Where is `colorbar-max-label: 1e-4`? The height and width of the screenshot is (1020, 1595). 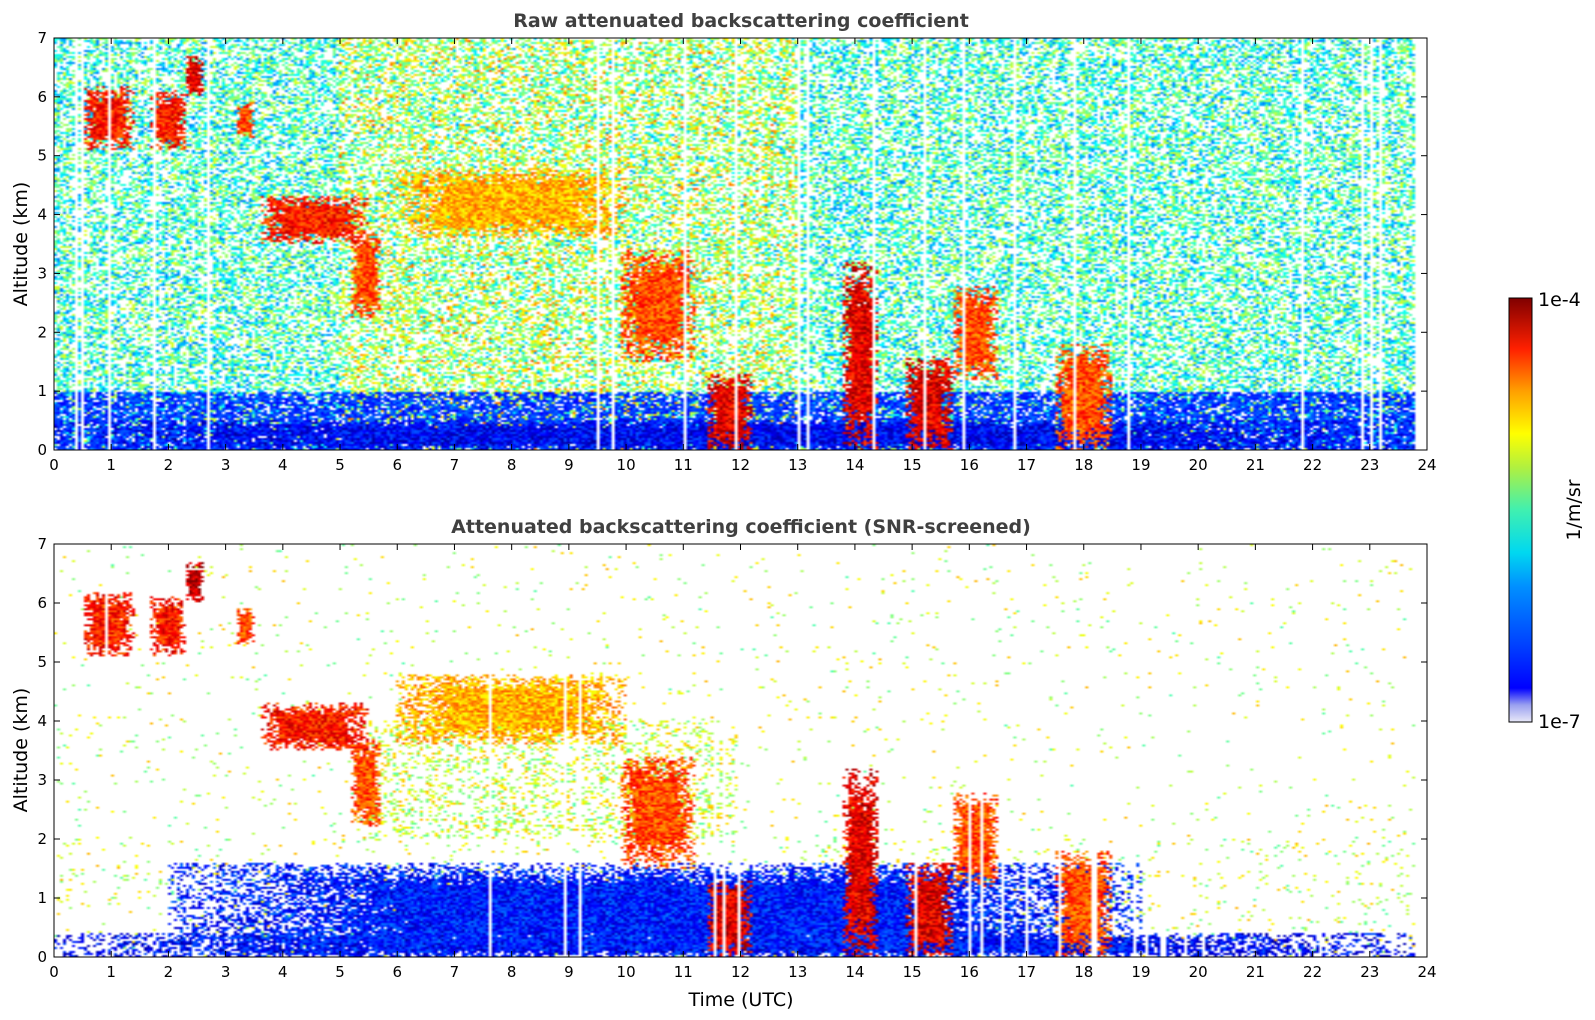 colorbar-max-label: 1e-4 is located at coordinates (1559, 300).